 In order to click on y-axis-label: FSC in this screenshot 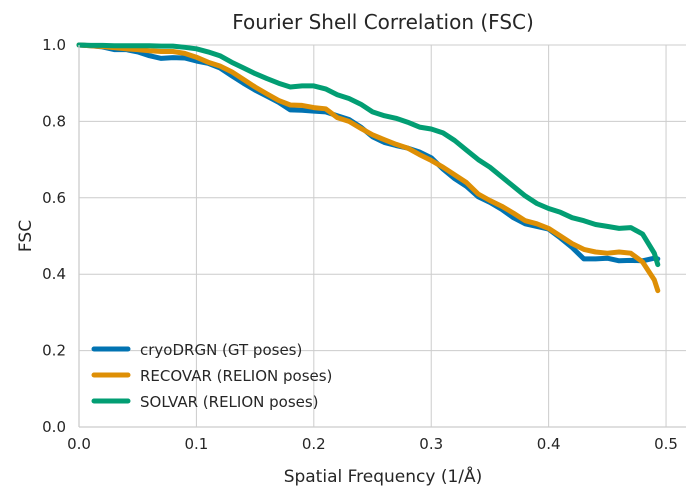, I will do `click(26, 236)`.